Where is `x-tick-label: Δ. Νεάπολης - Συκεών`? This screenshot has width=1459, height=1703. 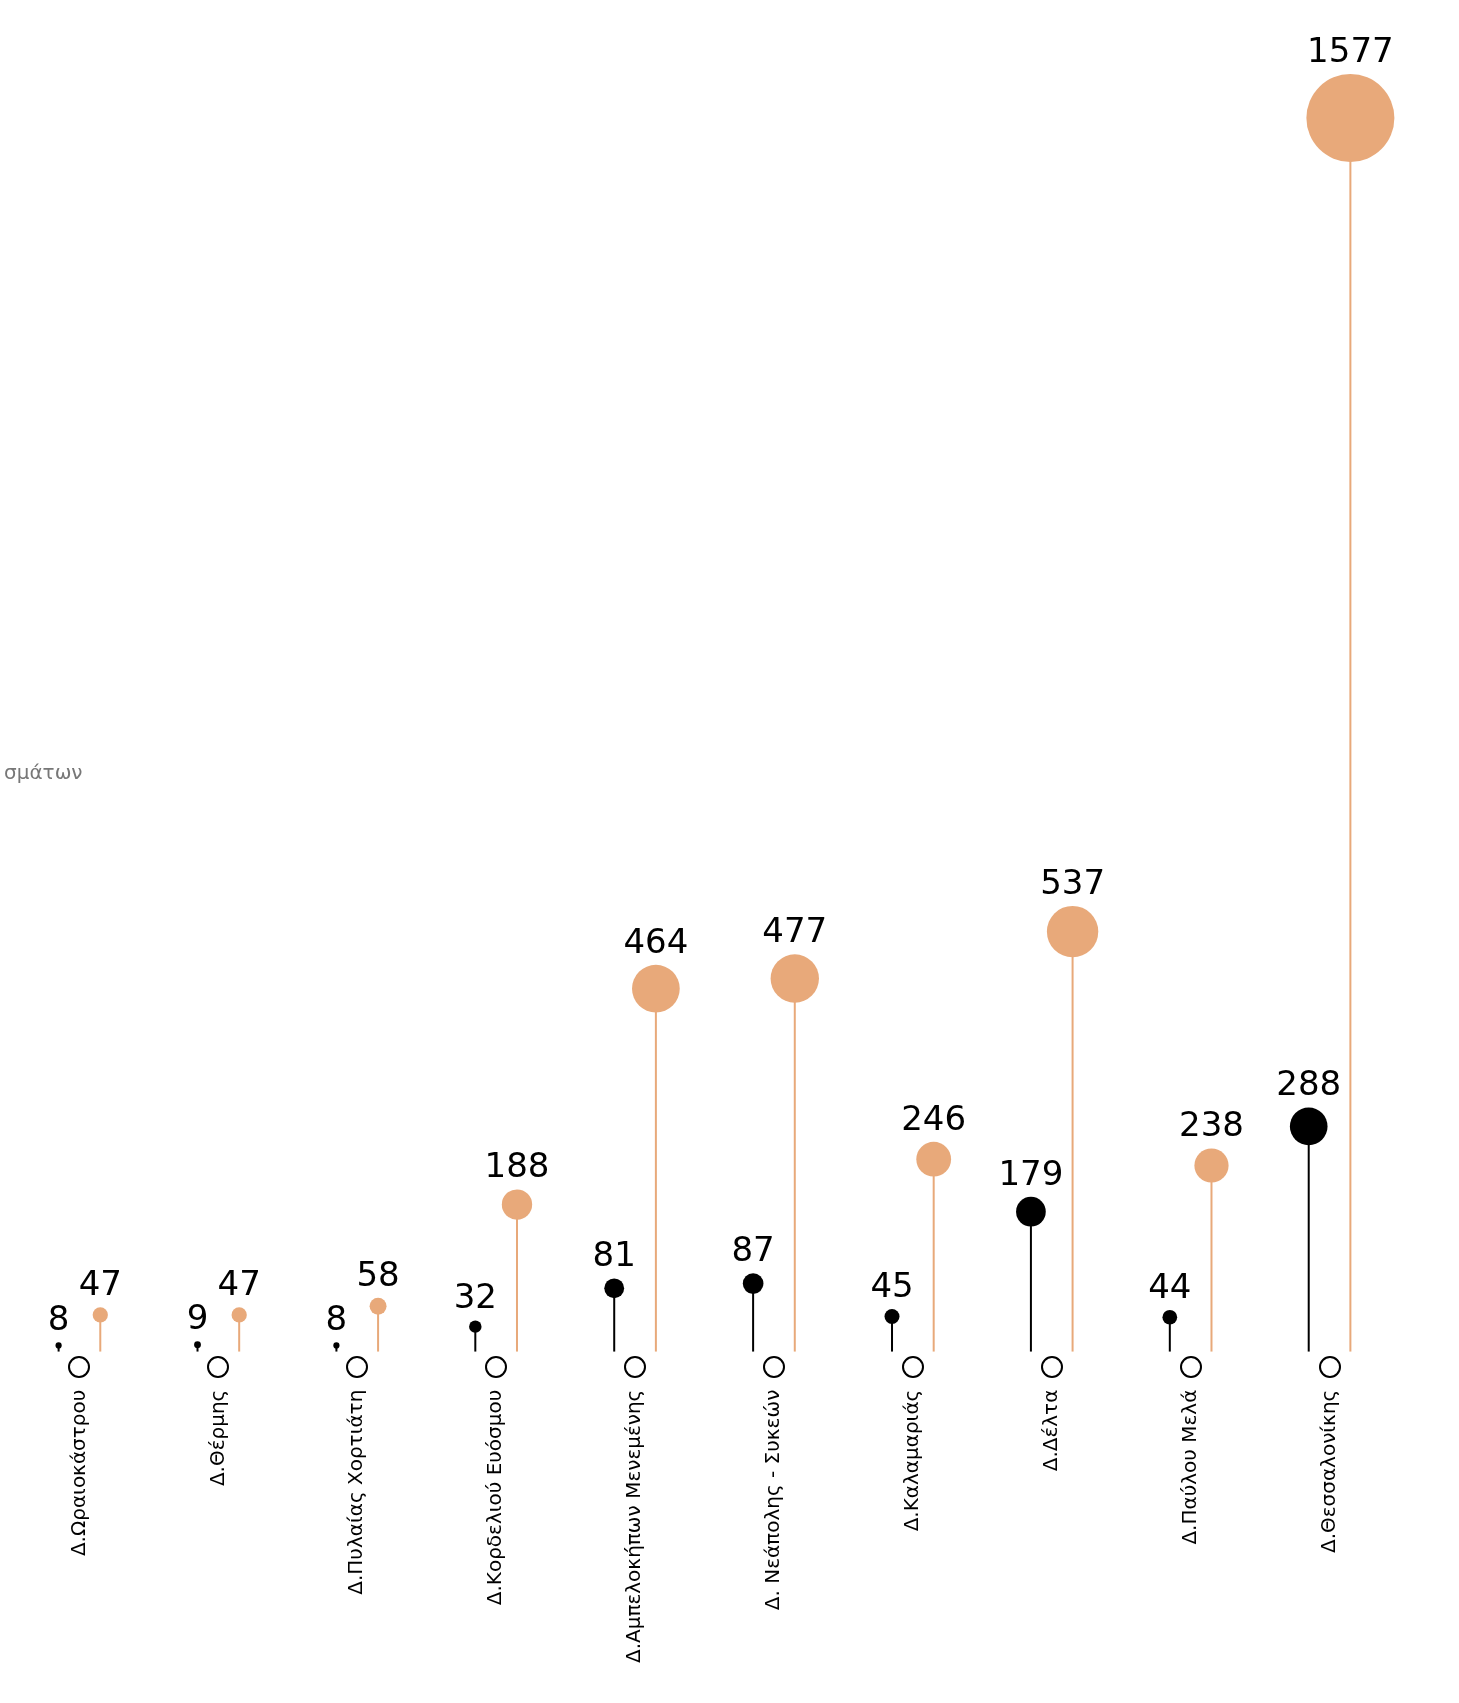 x-tick-label: Δ. Νεάπολης - Συκεών is located at coordinates (772, 1500).